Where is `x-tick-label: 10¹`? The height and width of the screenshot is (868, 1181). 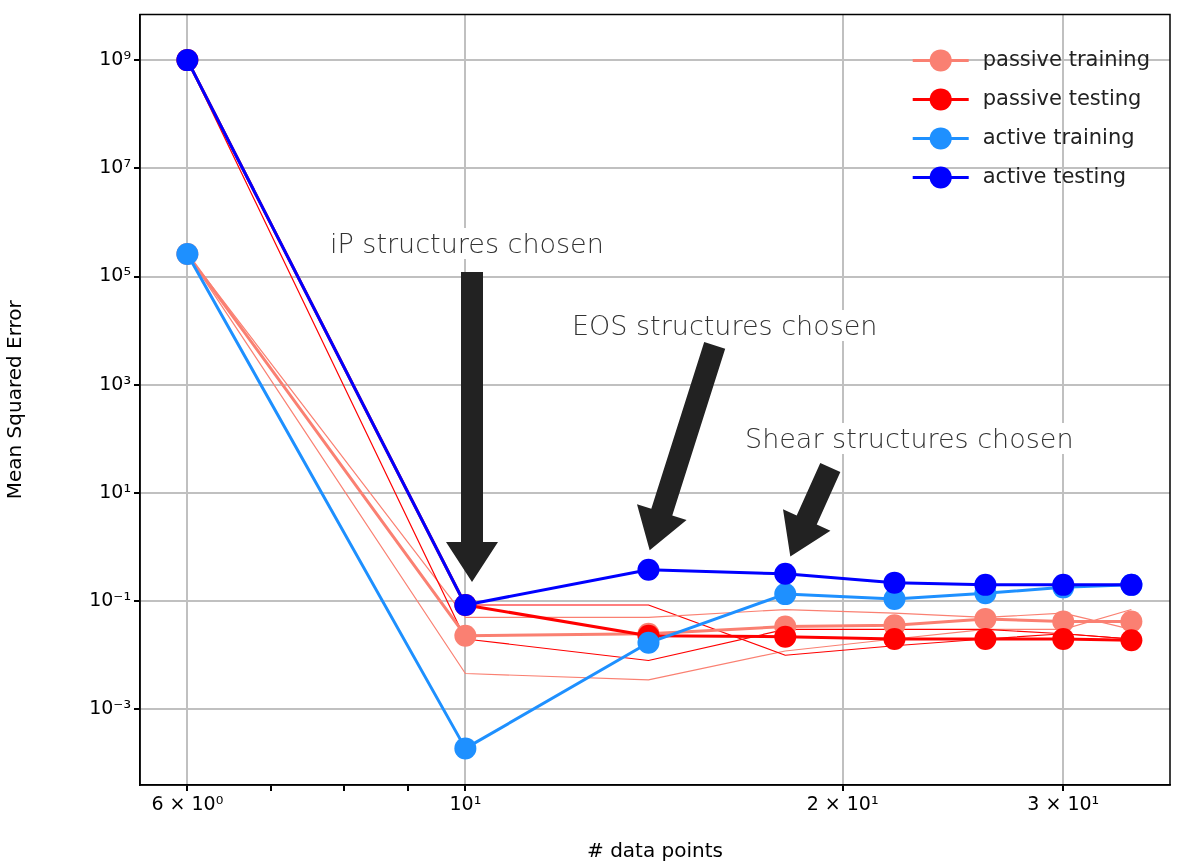
x-tick-label: 10¹ is located at coordinates (465, 803).